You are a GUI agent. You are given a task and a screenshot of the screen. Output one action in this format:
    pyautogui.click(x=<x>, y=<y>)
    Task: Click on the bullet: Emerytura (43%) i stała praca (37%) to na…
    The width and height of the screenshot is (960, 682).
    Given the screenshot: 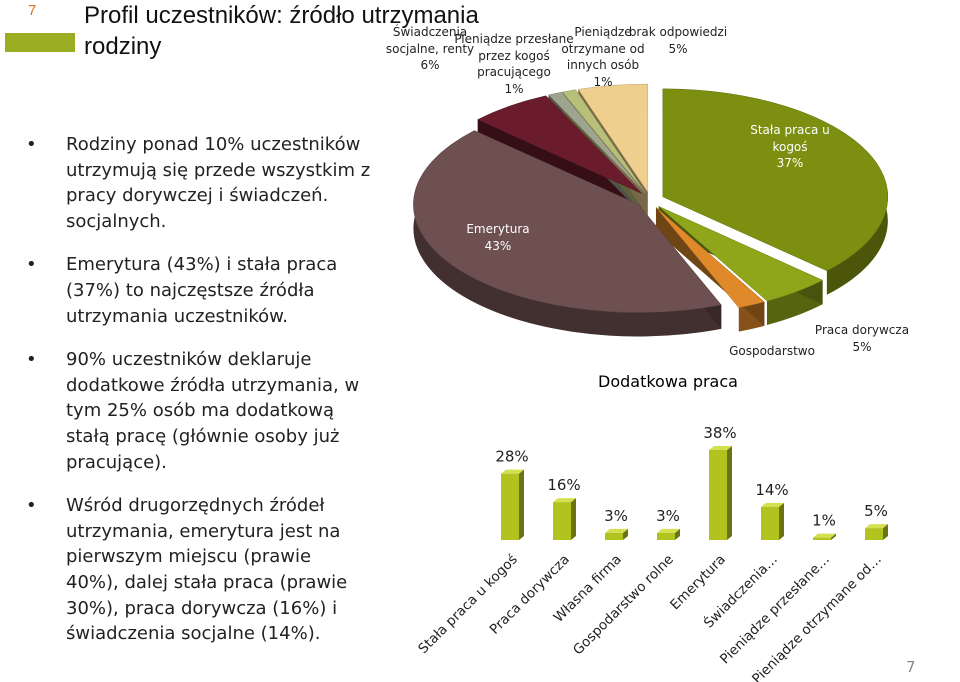 What is the action you would take?
    pyautogui.click(x=201, y=290)
    